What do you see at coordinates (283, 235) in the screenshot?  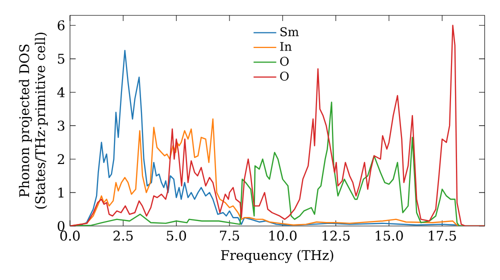 I see `x-tick-label: 10.0` at bounding box center [283, 235].